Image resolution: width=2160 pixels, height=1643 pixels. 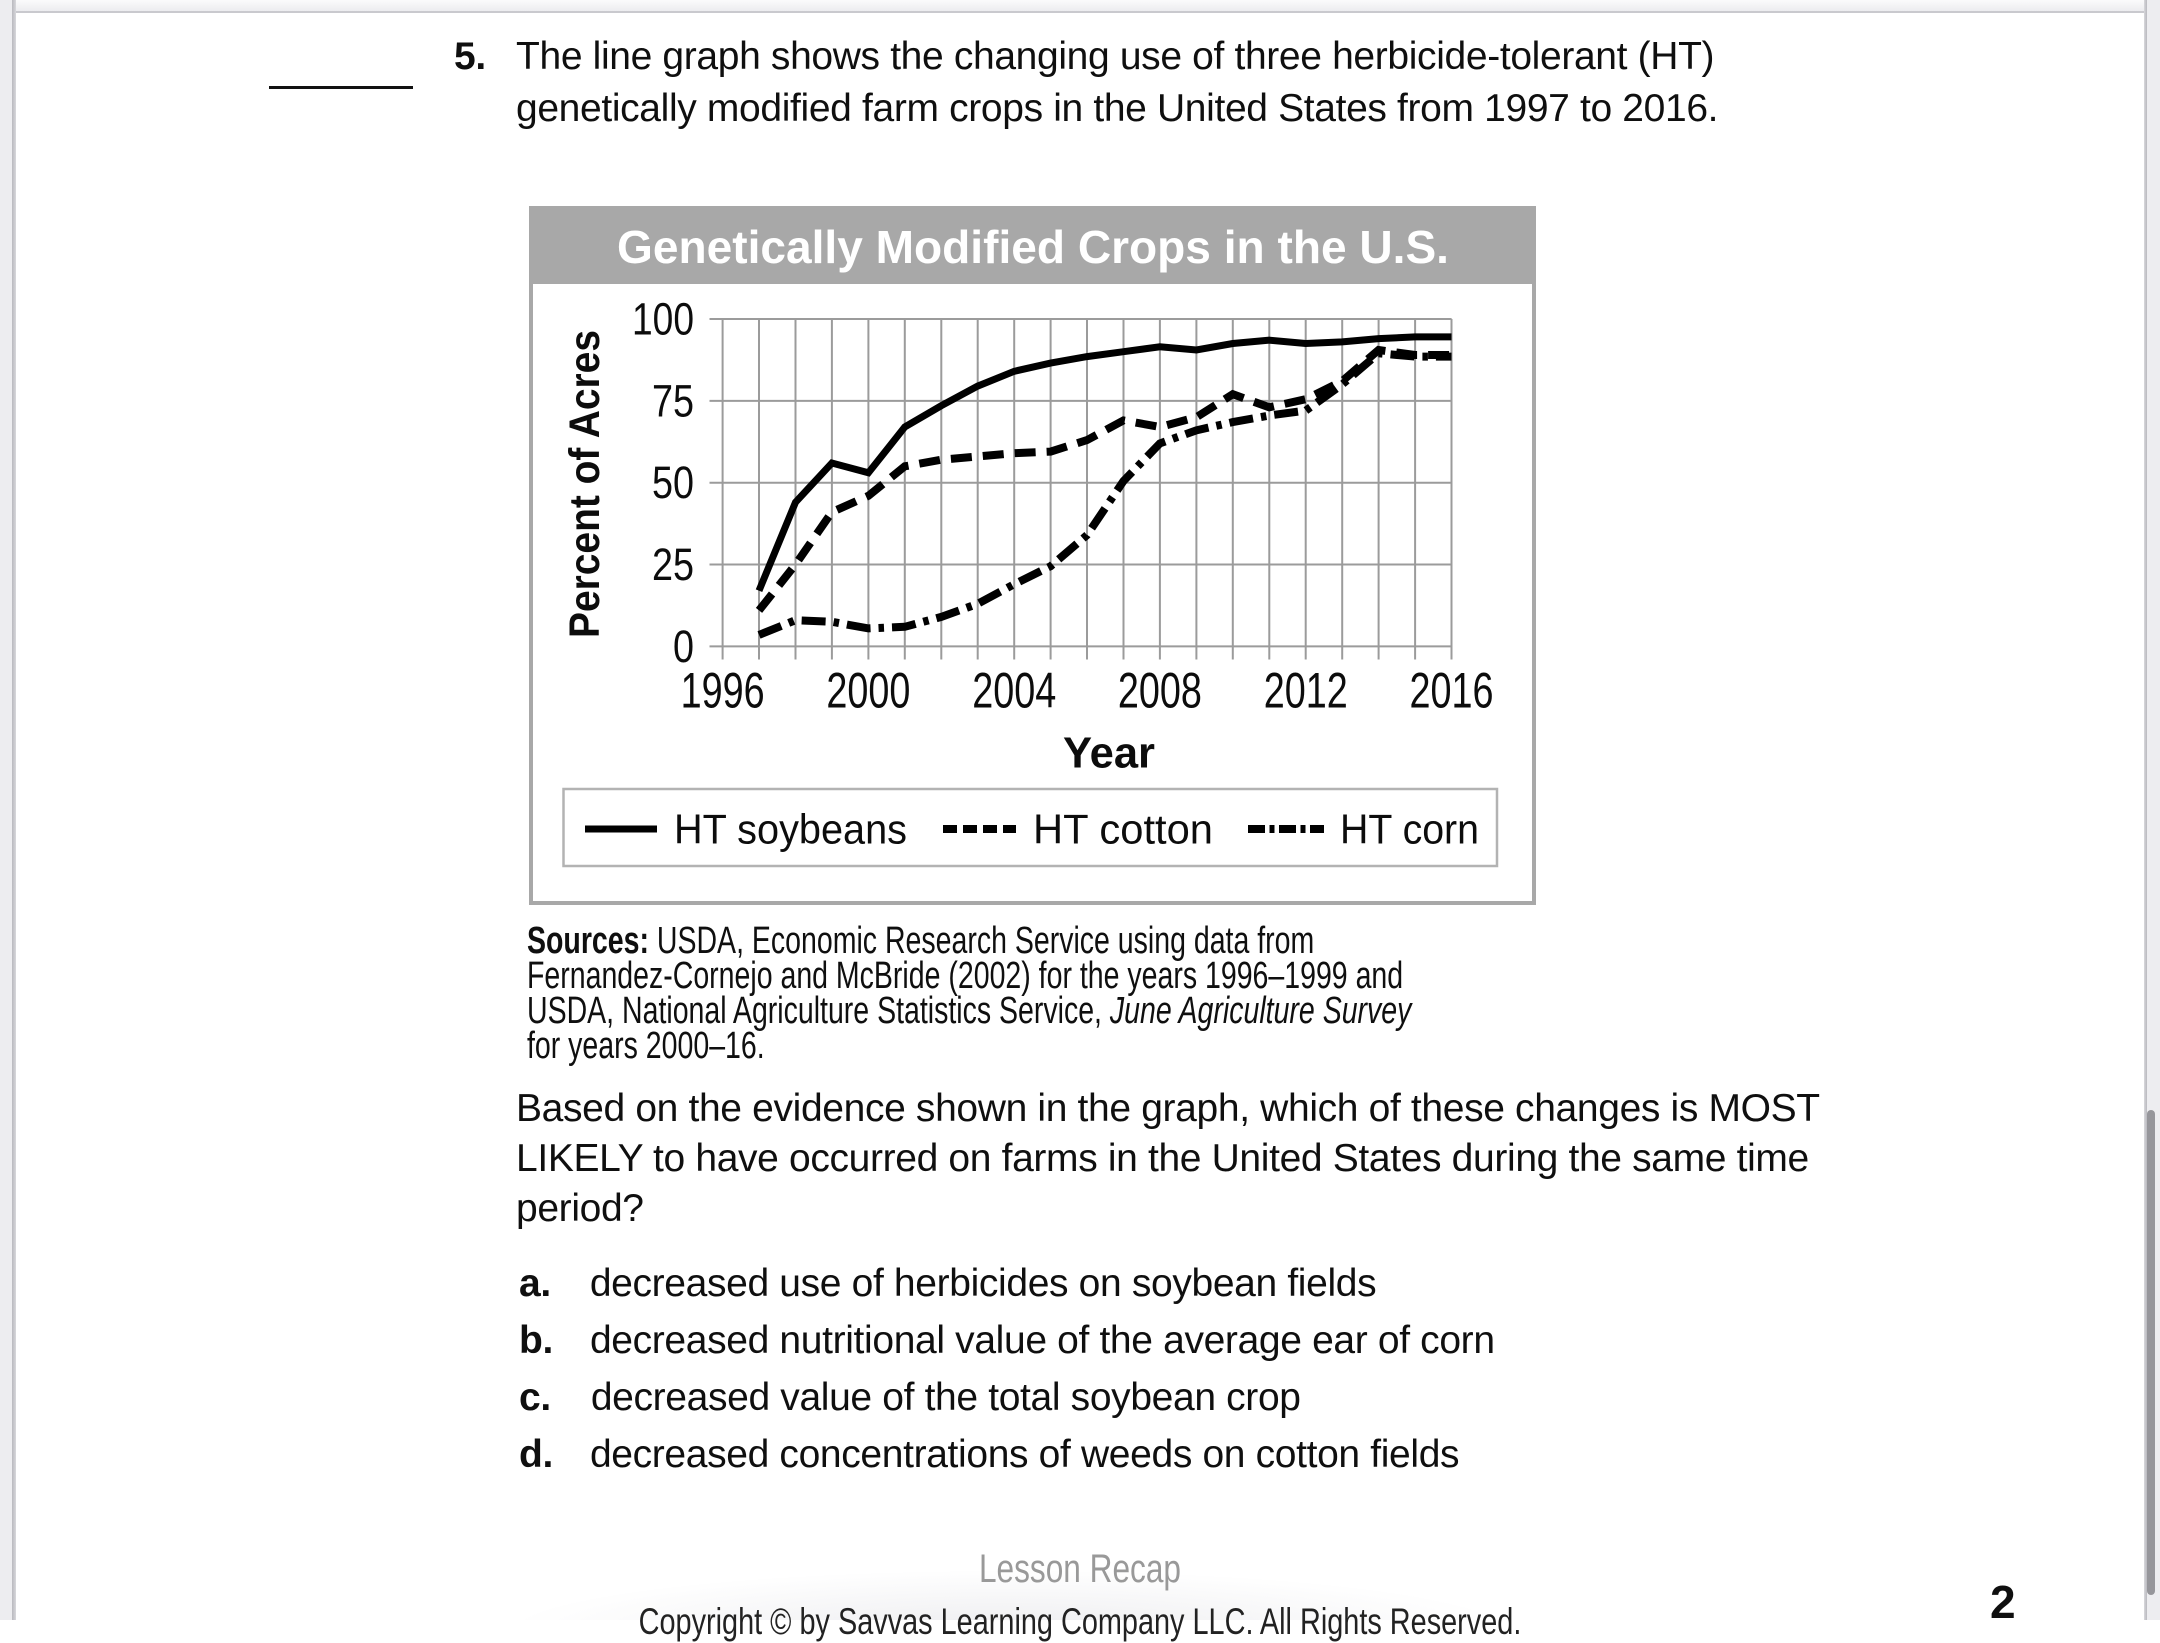 I want to click on svg-text: 2008, so click(x=1160, y=691).